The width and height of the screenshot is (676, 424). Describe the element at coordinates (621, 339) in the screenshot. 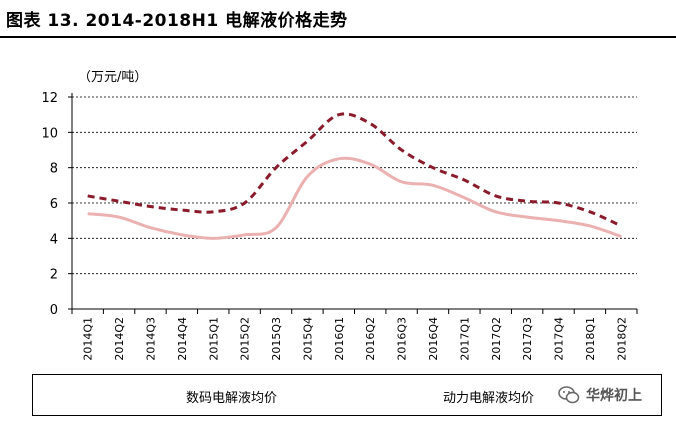

I see `x-tick-label: 2018Q2` at that location.